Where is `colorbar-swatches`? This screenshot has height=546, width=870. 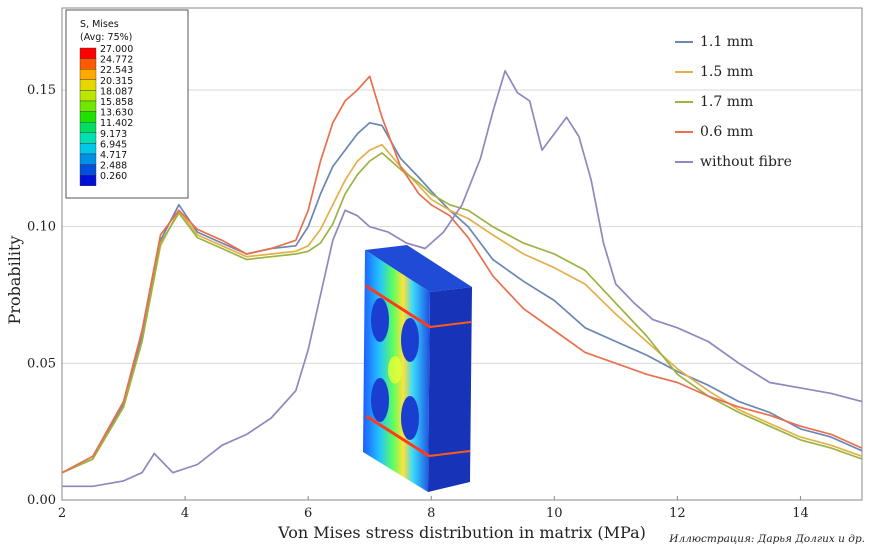
colorbar-swatches is located at coordinates (88, 116).